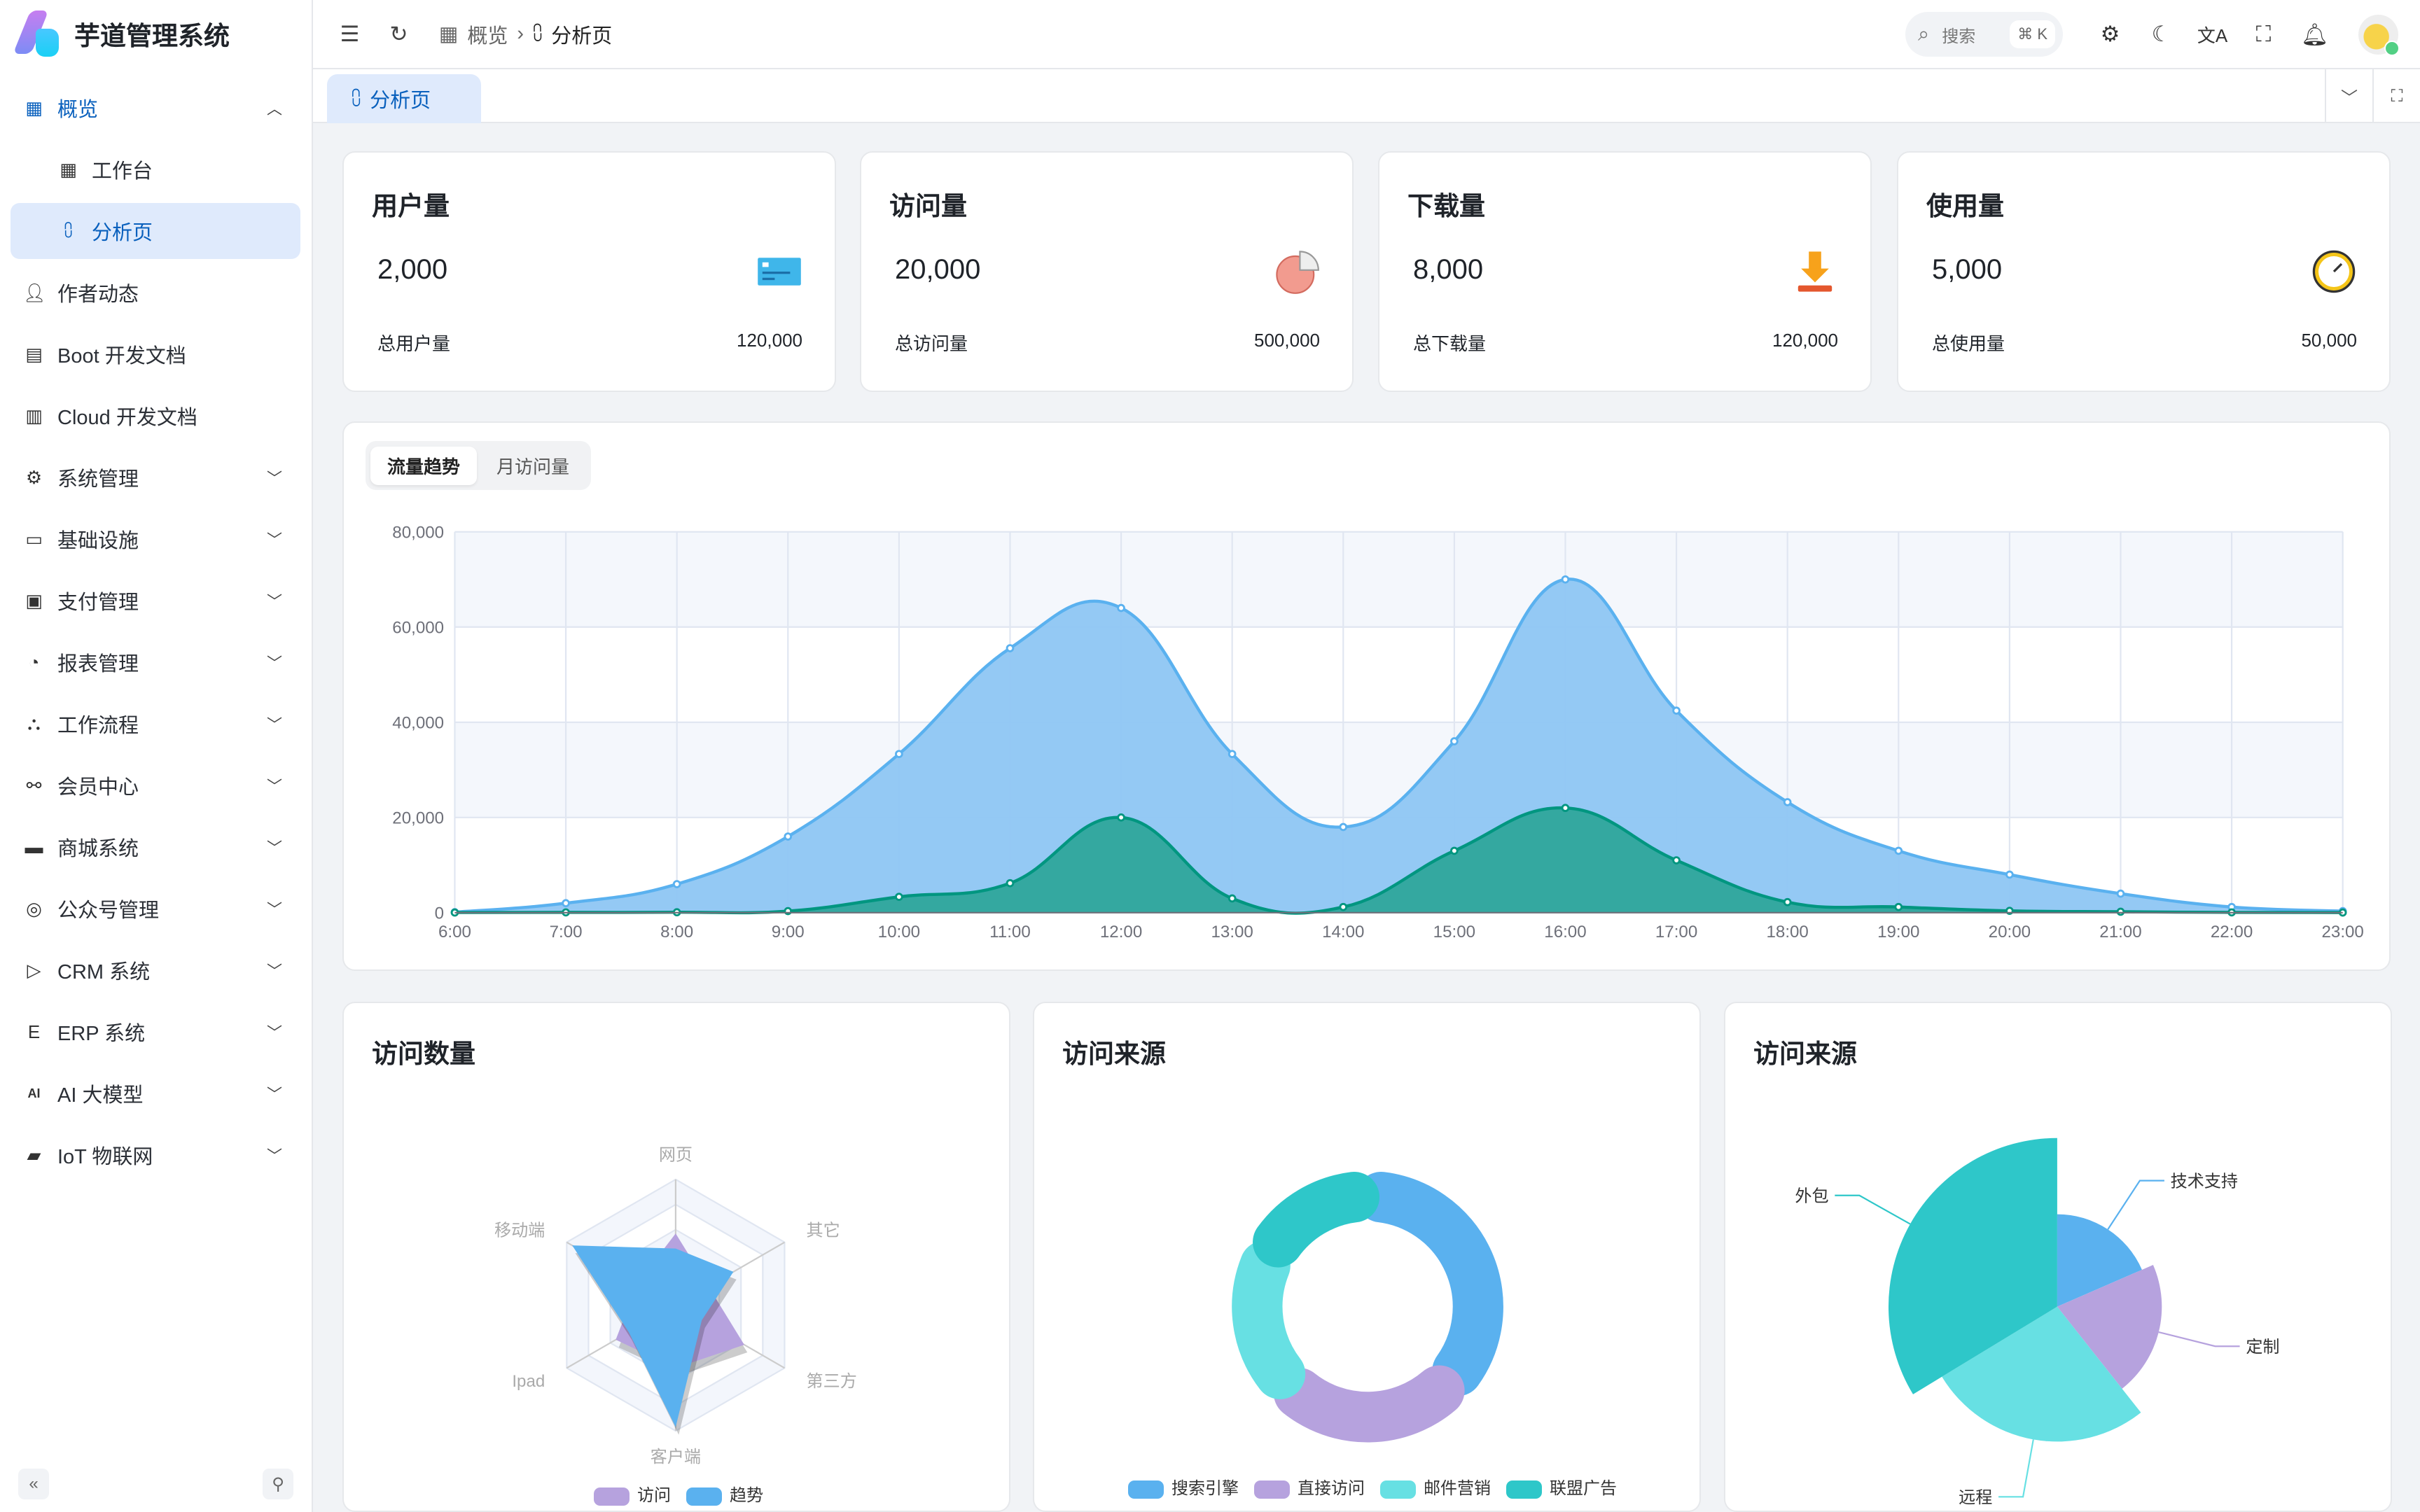 The width and height of the screenshot is (2420, 1512). What do you see at coordinates (418, 723) in the screenshot?
I see `y-tick-label: 40,000` at bounding box center [418, 723].